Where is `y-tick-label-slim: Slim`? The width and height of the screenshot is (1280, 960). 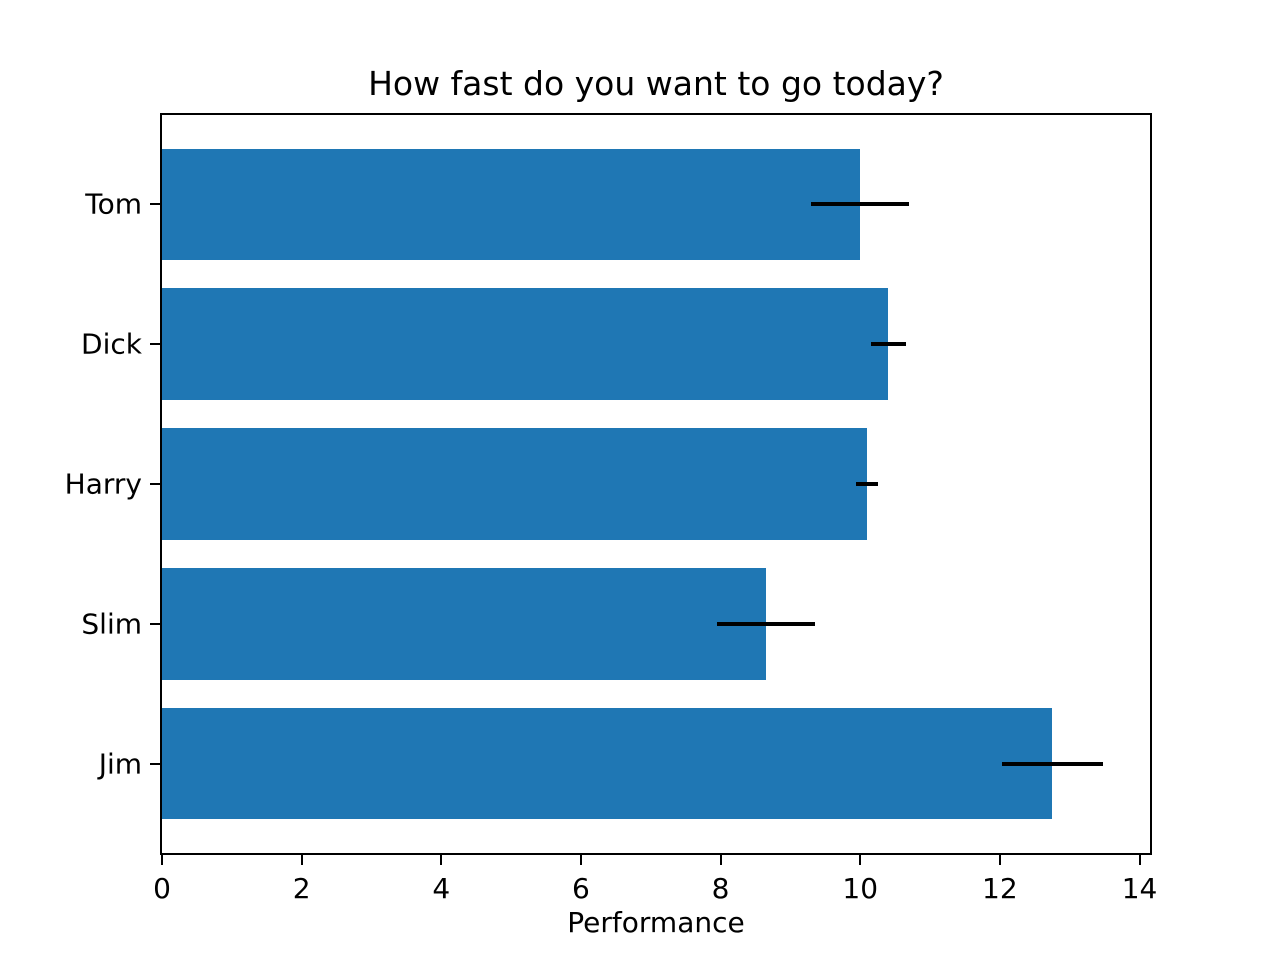 y-tick-label-slim: Slim is located at coordinates (111, 624).